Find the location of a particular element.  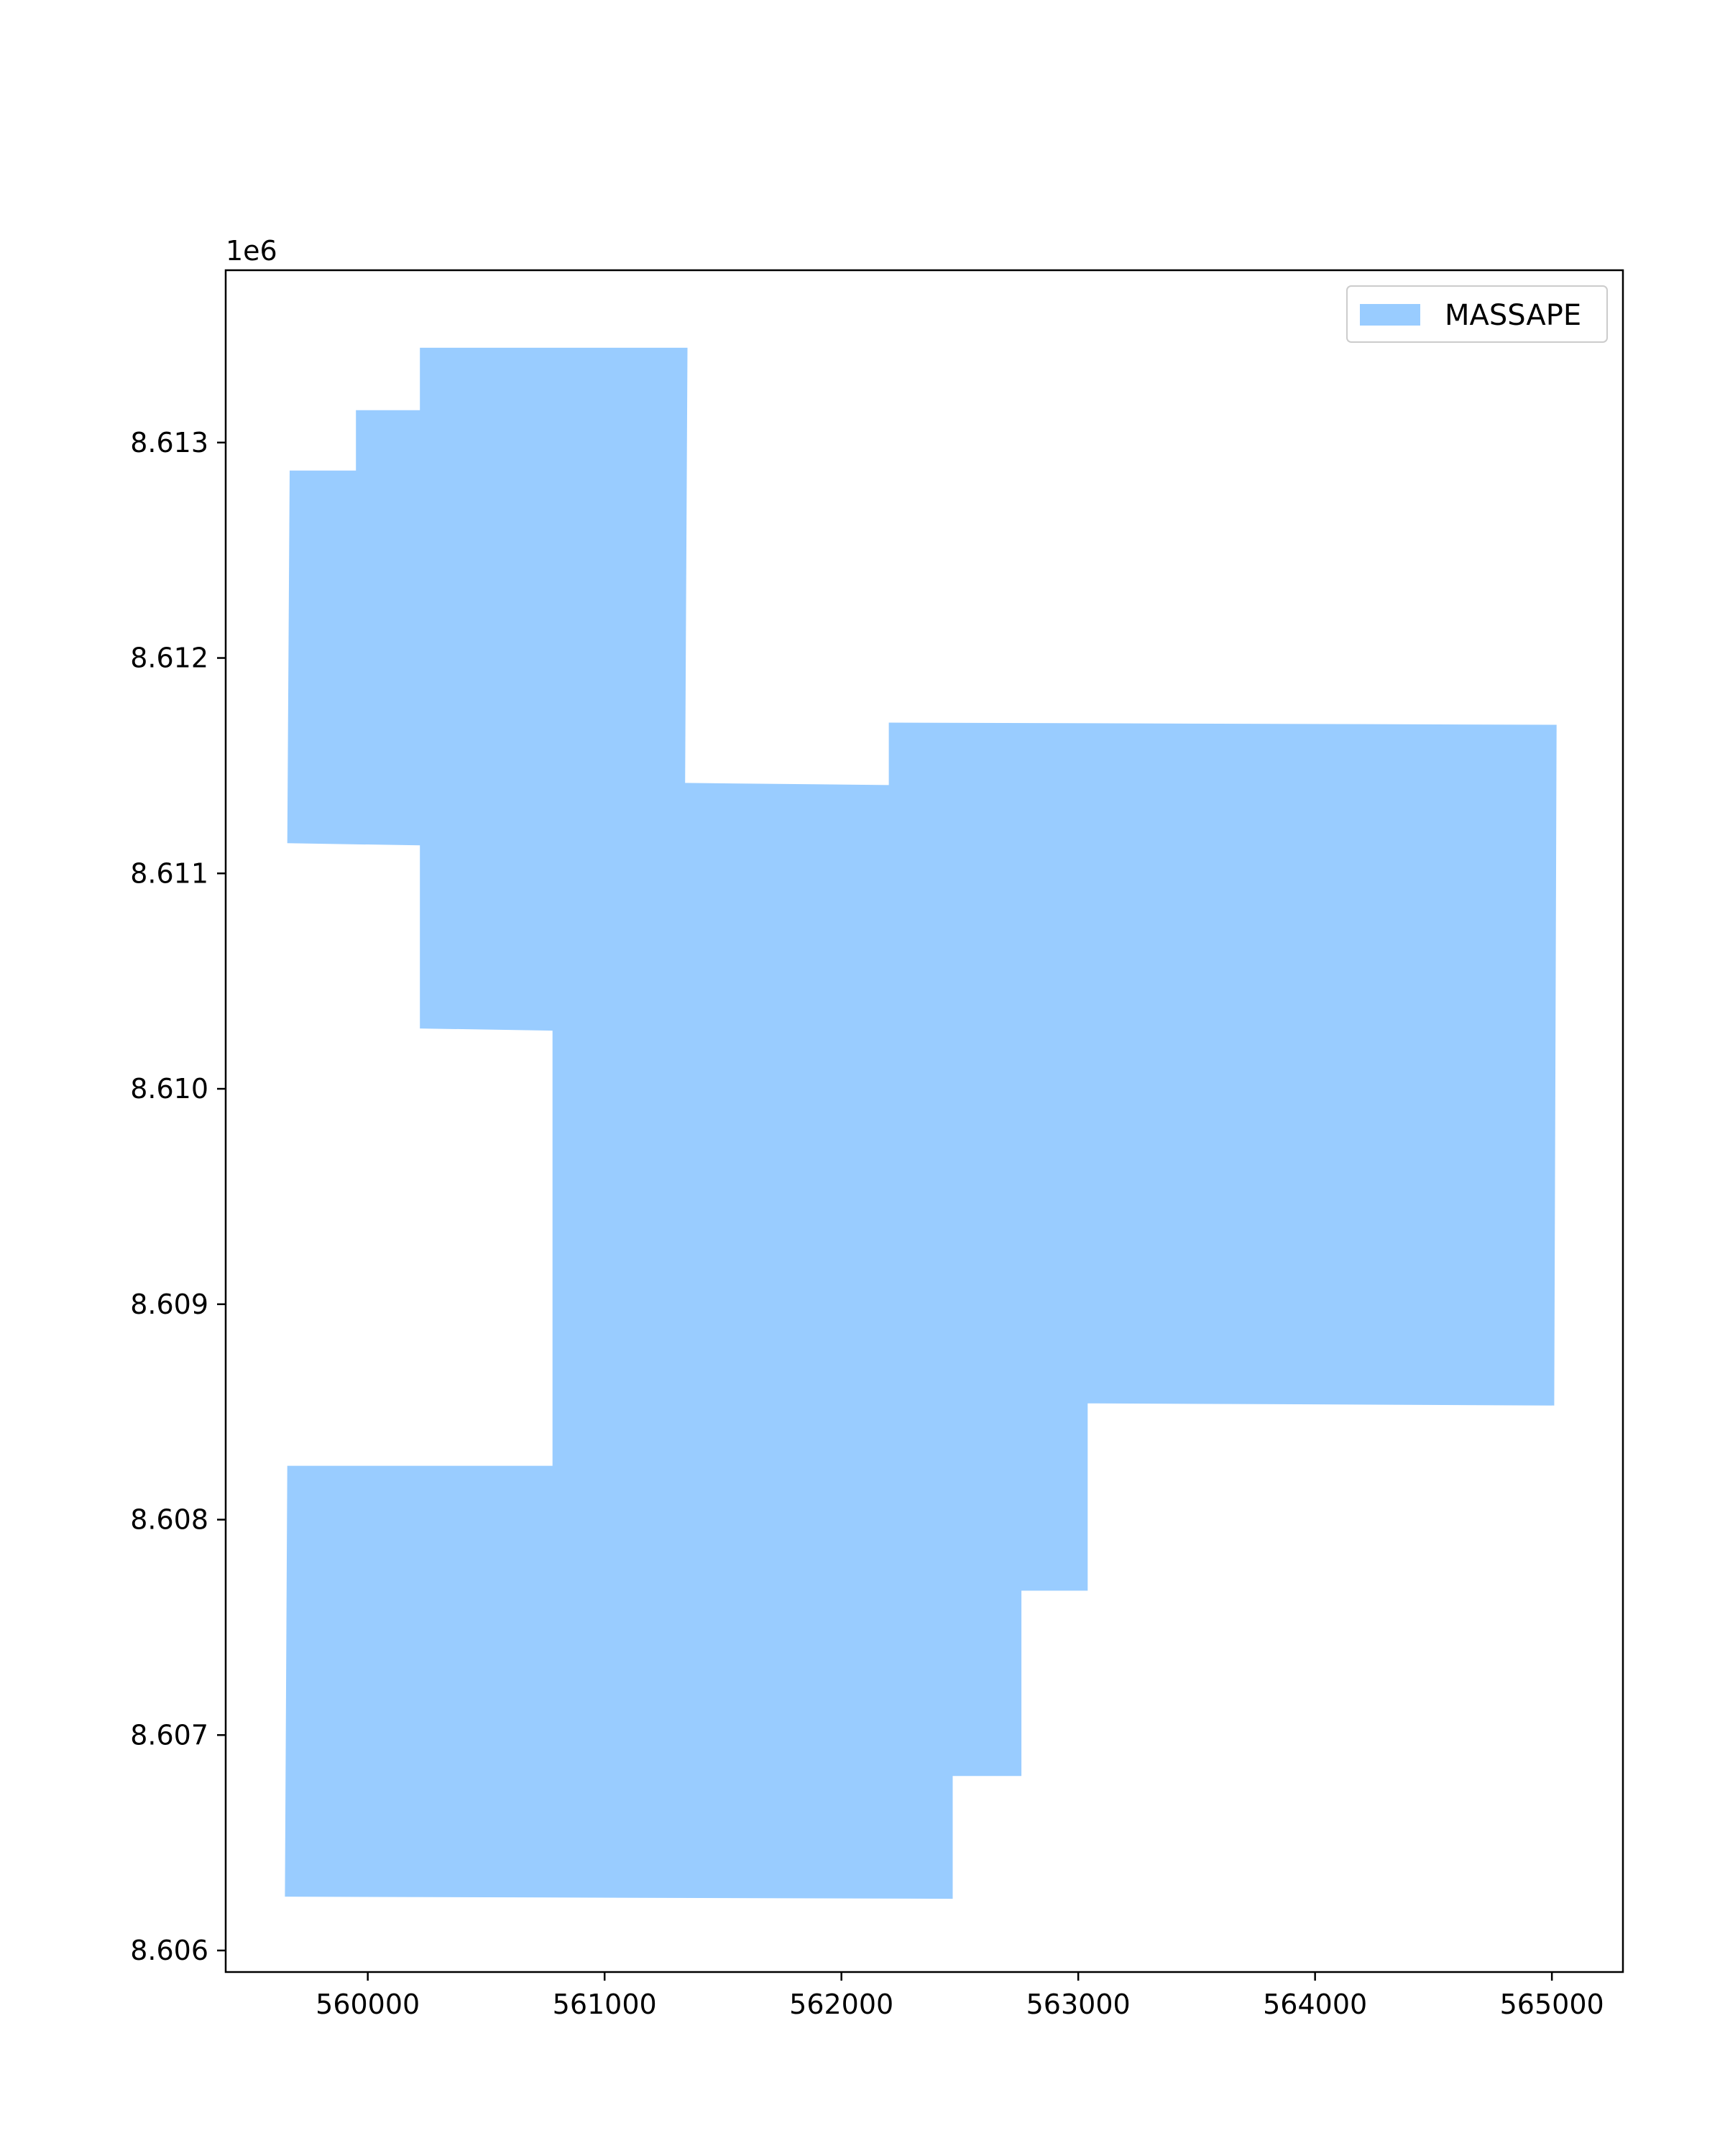

x-tick-label: 565000 is located at coordinates (1552, 2004).